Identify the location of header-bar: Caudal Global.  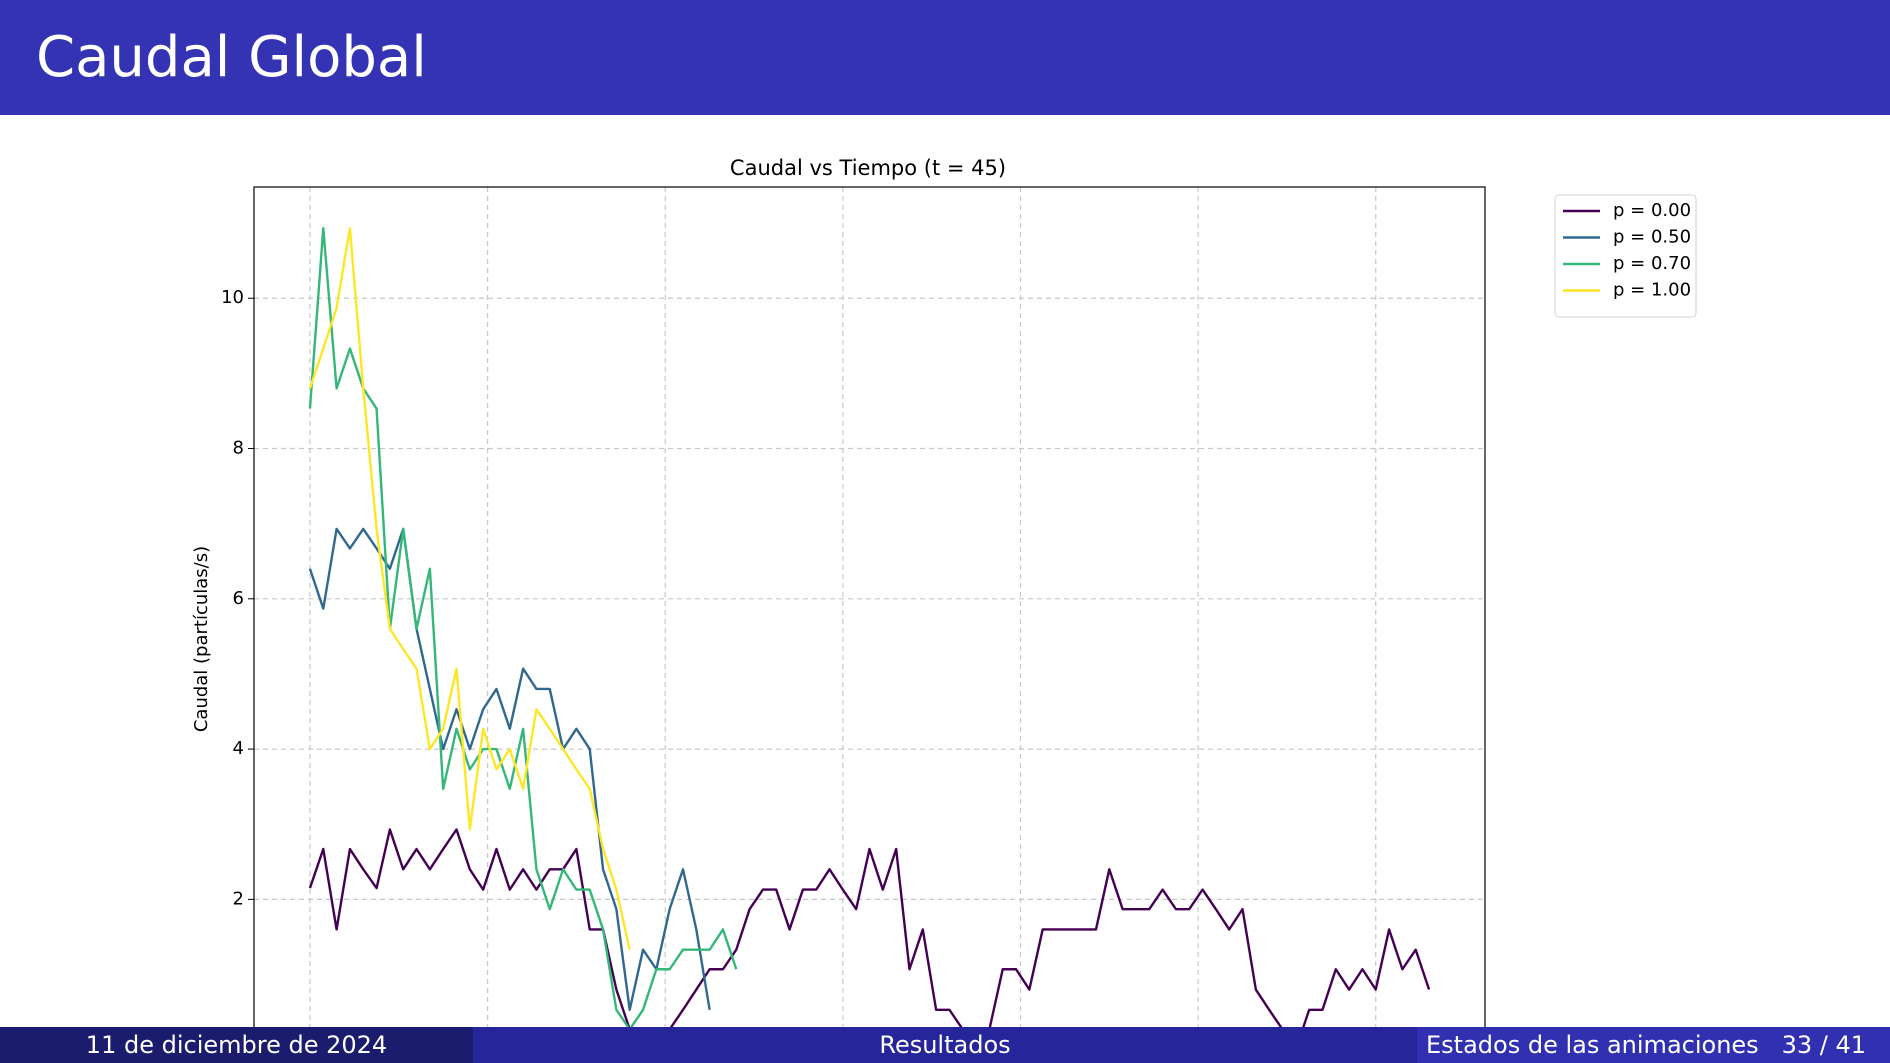
(945, 57).